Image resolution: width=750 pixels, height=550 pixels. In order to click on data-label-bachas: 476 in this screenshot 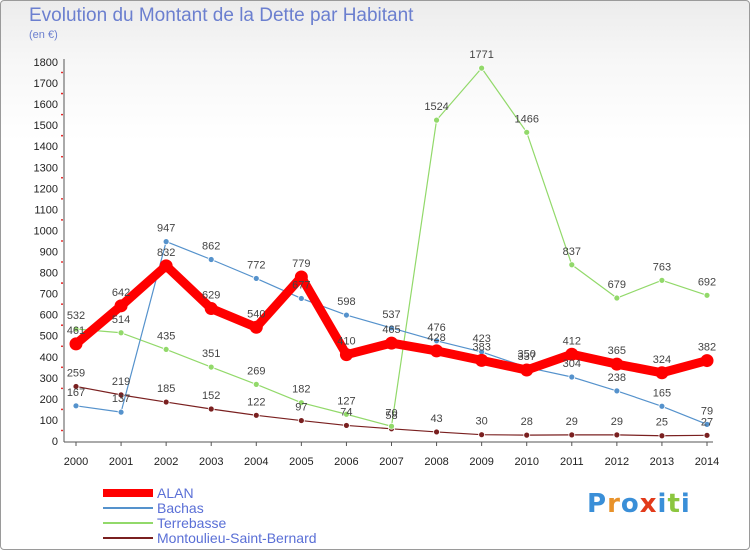, I will do `click(436, 328)`.